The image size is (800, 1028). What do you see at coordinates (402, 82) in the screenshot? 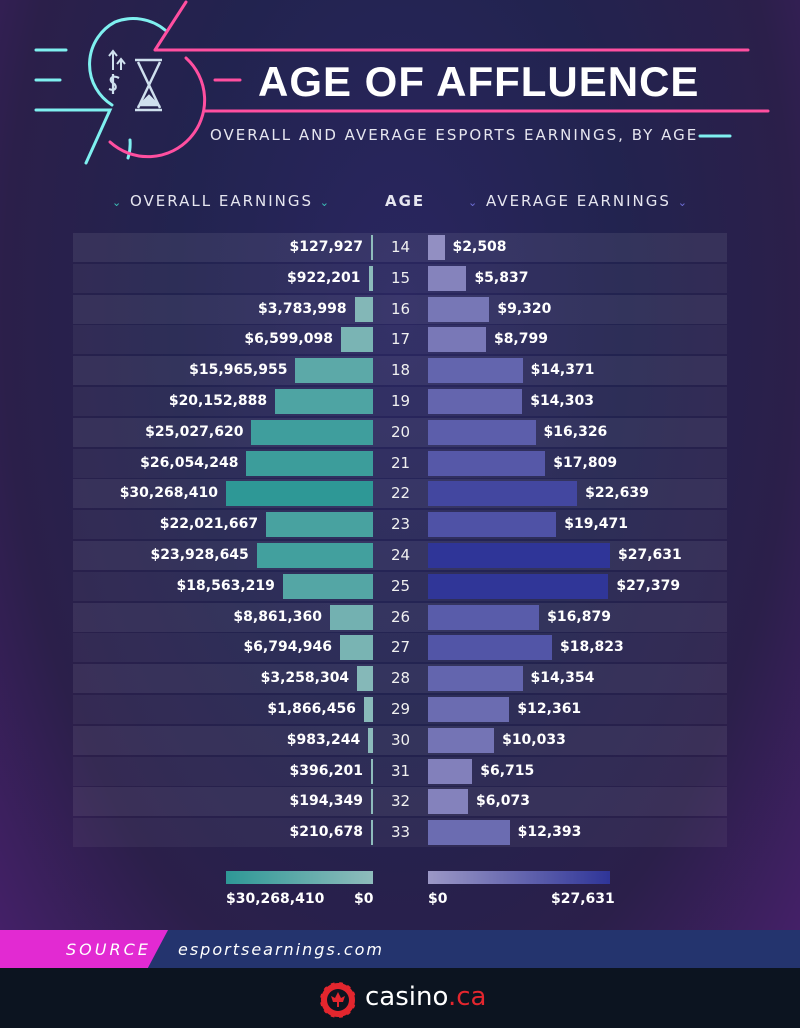
I see `neon-emblem` at bounding box center [402, 82].